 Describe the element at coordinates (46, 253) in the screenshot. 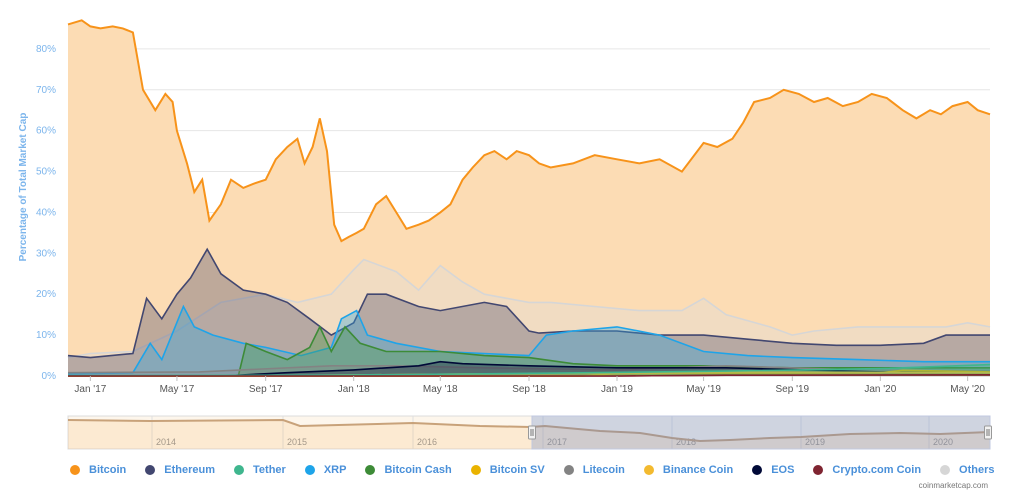

I see `y-tick-label: 30%` at that location.